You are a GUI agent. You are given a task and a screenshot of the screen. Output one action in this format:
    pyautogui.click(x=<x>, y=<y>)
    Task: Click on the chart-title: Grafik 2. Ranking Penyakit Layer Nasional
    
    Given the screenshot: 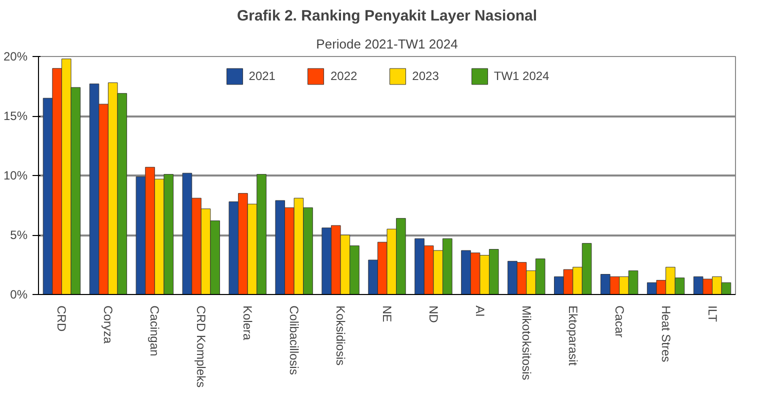 What is the action you would take?
    pyautogui.click(x=387, y=16)
    